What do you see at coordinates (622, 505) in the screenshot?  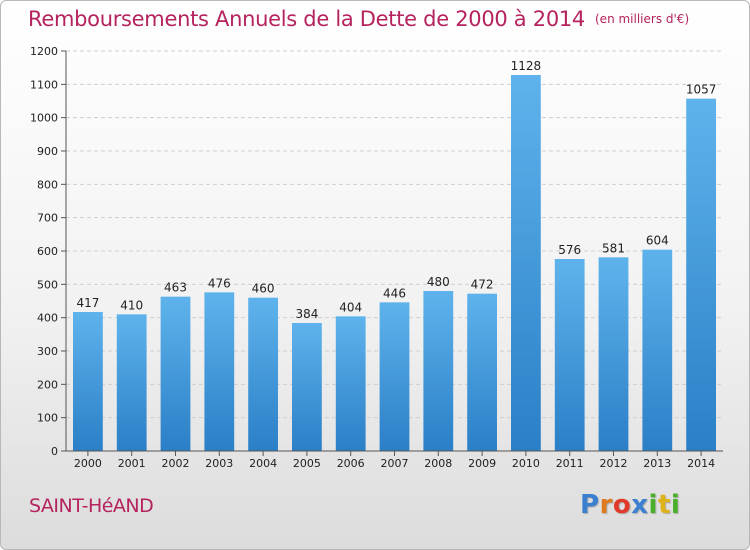 I see `logo-letter: o` at bounding box center [622, 505].